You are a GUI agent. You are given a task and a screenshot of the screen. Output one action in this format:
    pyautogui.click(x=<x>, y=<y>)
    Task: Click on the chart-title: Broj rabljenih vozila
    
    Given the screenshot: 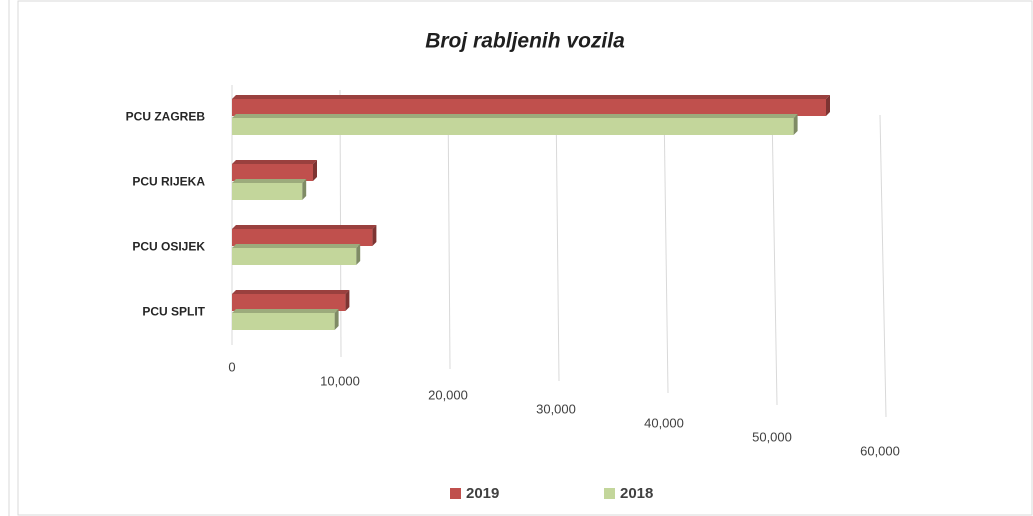 What is the action you would take?
    pyautogui.click(x=525, y=41)
    